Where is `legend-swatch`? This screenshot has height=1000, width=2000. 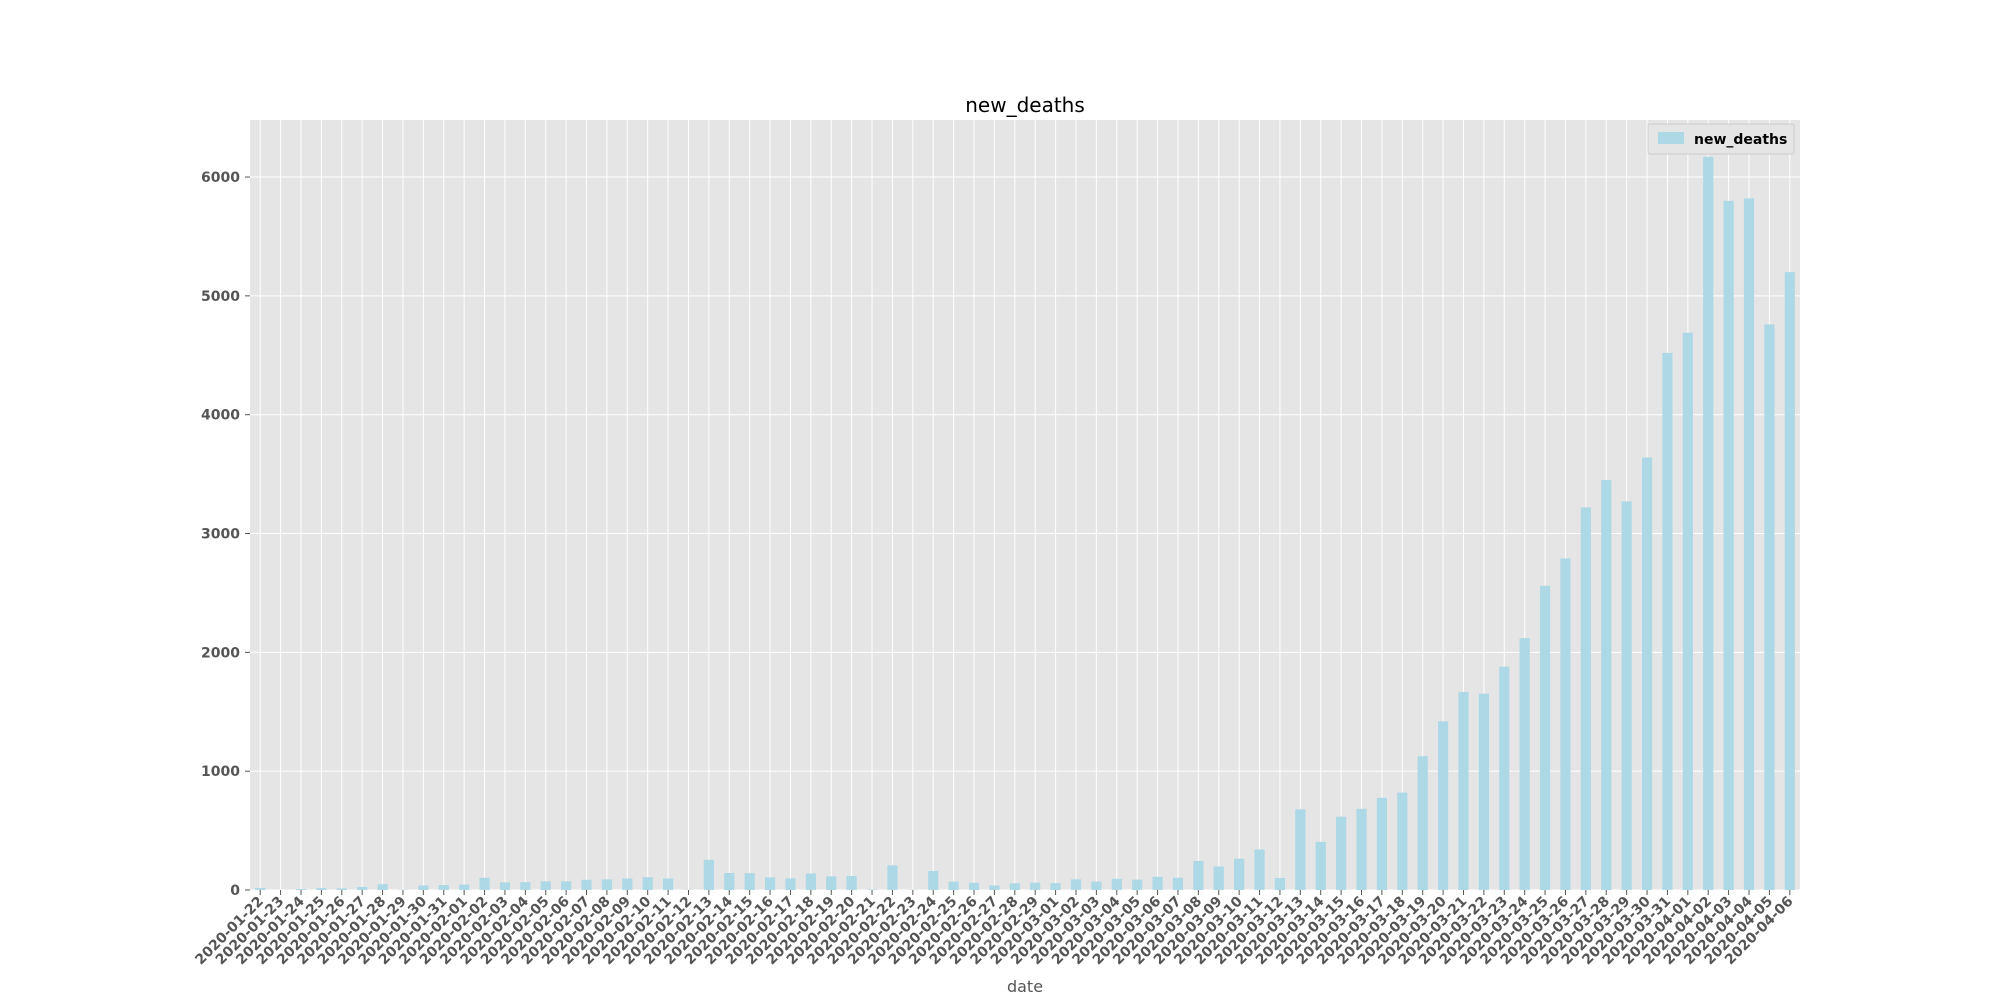
legend-swatch is located at coordinates (1671, 138).